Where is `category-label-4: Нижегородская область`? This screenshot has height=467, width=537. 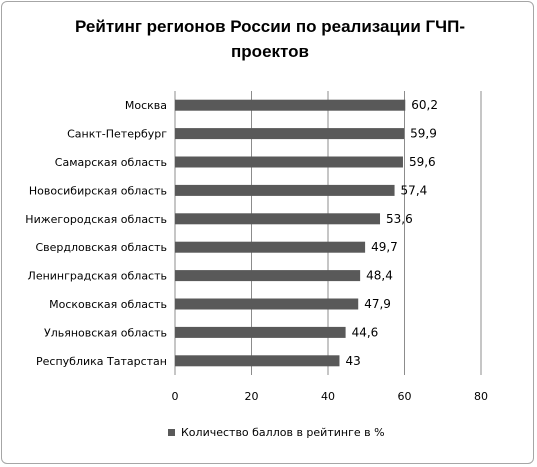 category-label-4: Нижегородская область is located at coordinates (96, 219).